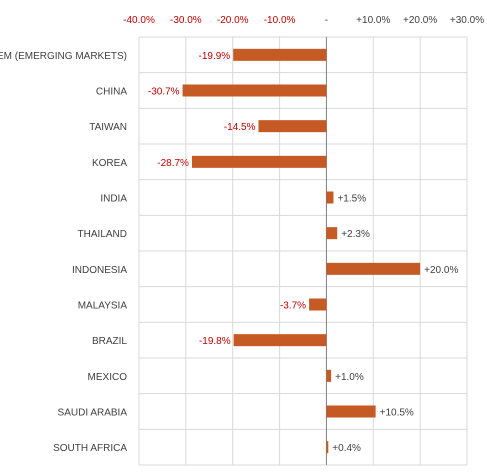 This screenshot has height=473, width=487. What do you see at coordinates (108, 377) in the screenshot?
I see `category-label: MEXICO` at bounding box center [108, 377].